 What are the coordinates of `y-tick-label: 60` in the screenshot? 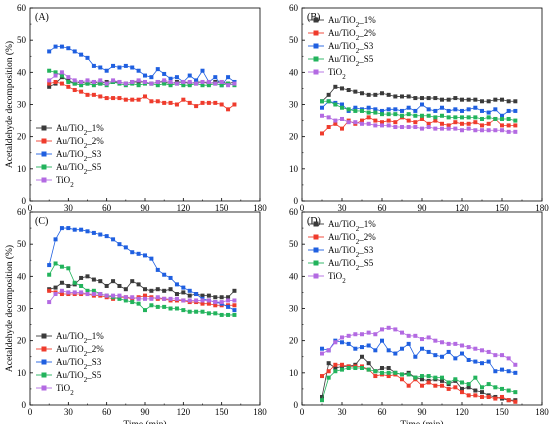 It's located at (22, 8).